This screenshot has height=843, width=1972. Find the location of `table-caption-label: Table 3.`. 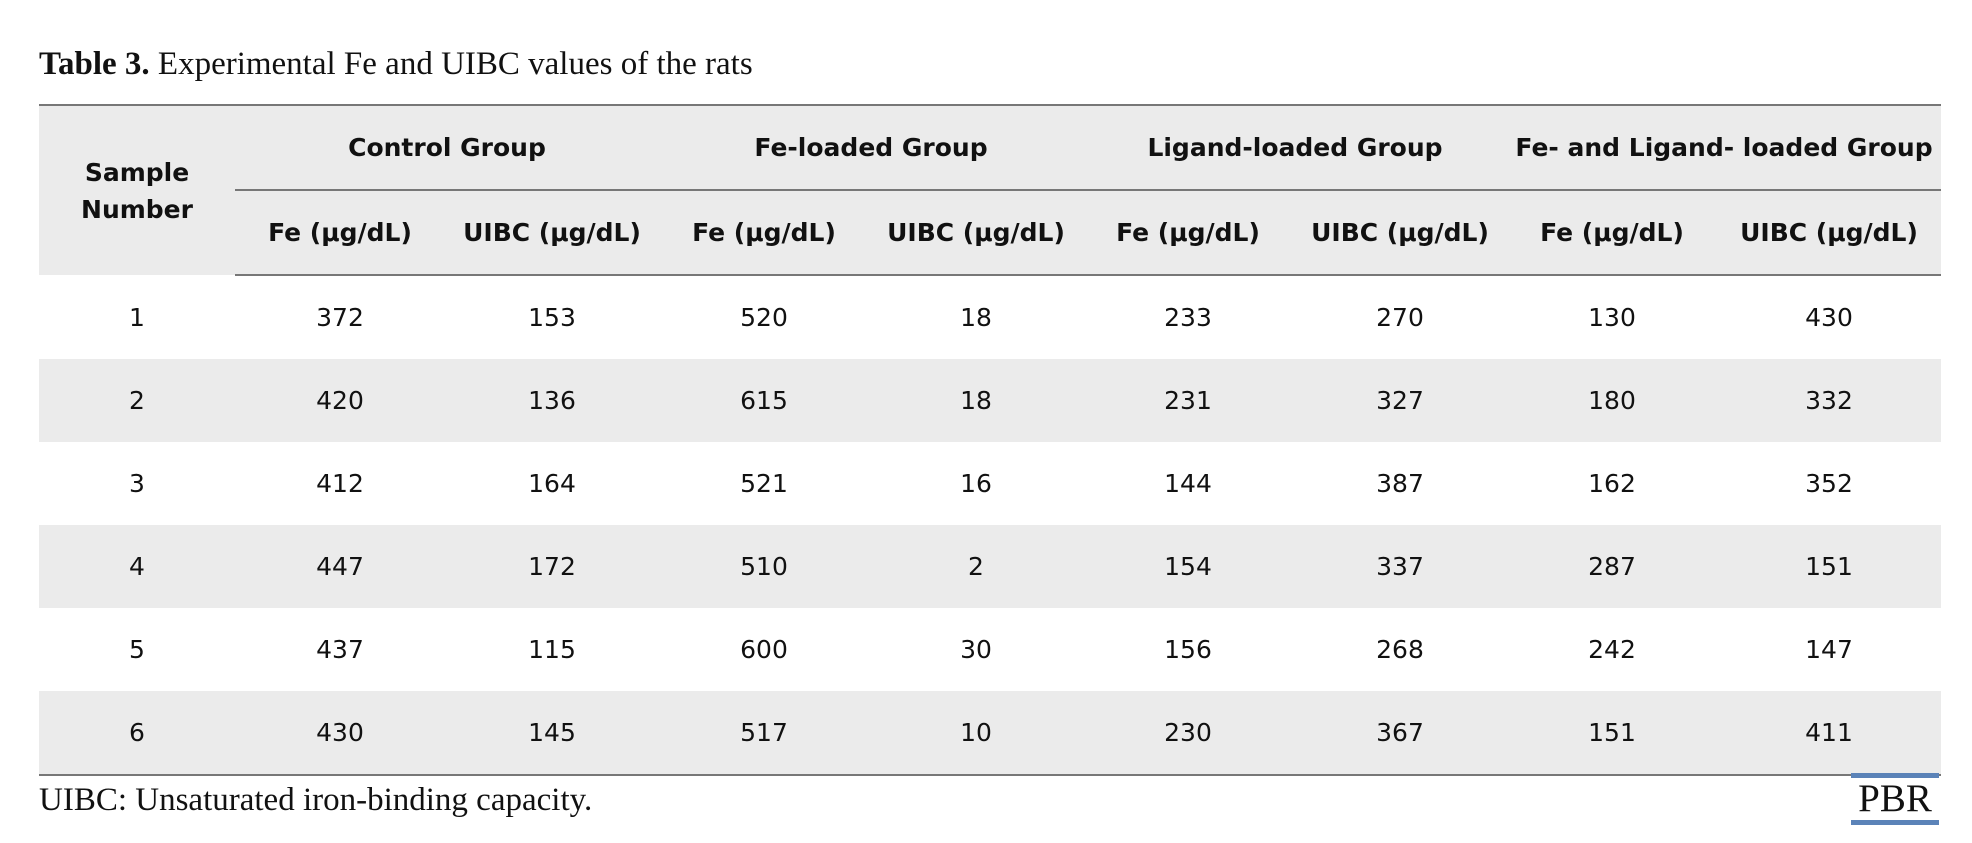

table-caption-label: Table 3. is located at coordinates (94, 64).